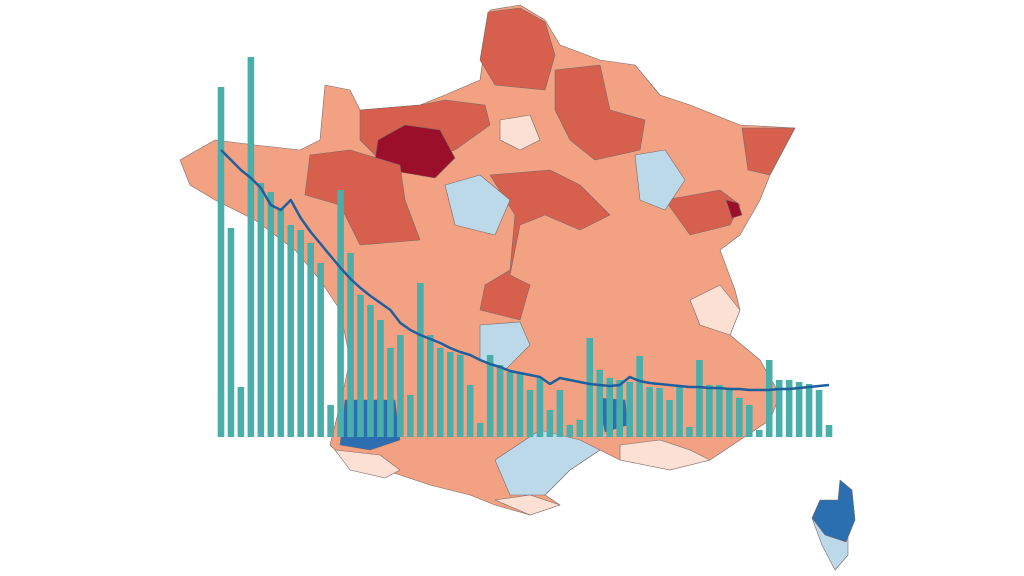 The width and height of the screenshot is (1024, 576). What do you see at coordinates (833, 511) in the screenshot?
I see `corsica-north` at bounding box center [833, 511].